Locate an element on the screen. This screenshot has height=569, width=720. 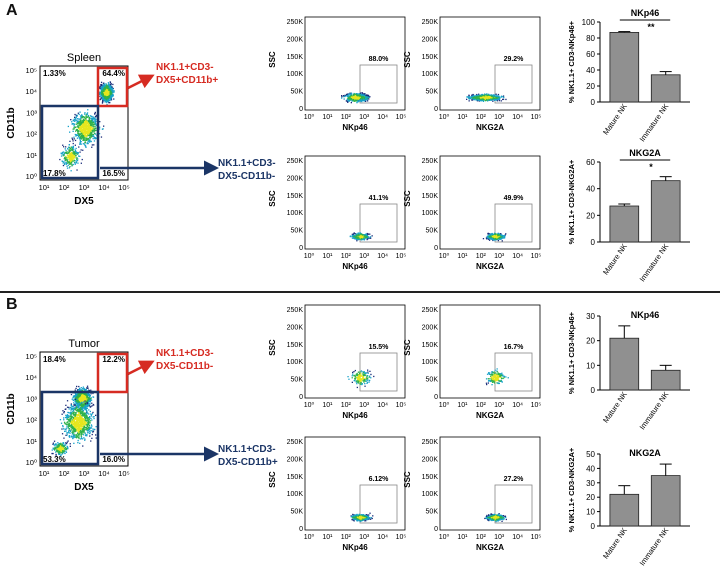
panel-letter-a: A is located at coordinates (12, 10).